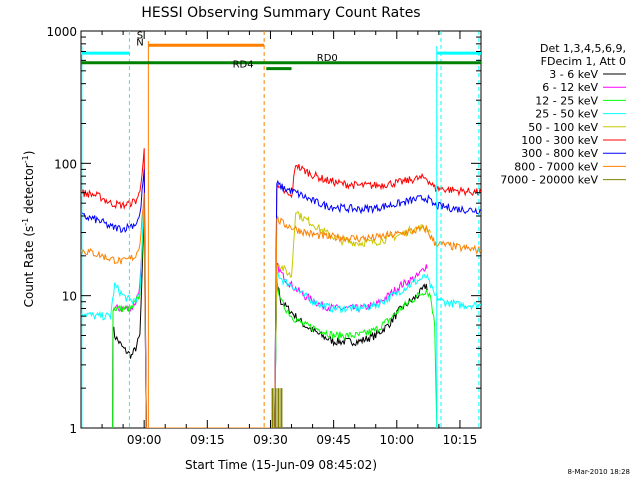 The width and height of the screenshot is (640, 480). What do you see at coordinates (549, 180) in the screenshot?
I see `legend-label-8: 7000 - 20000 keV` at bounding box center [549, 180].